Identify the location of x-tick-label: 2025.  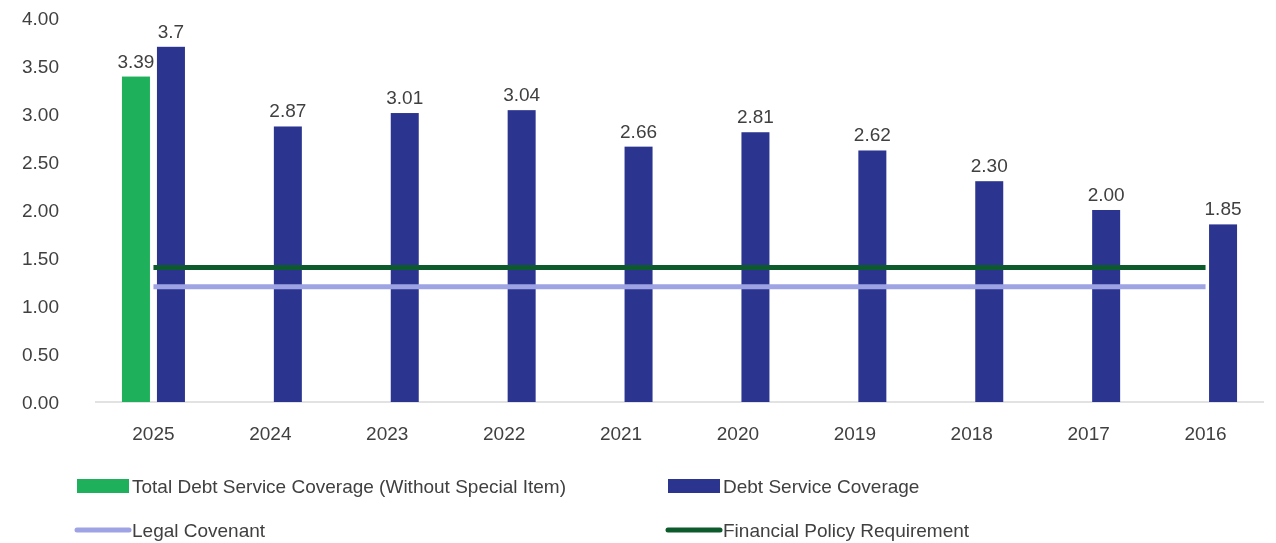
(153, 433).